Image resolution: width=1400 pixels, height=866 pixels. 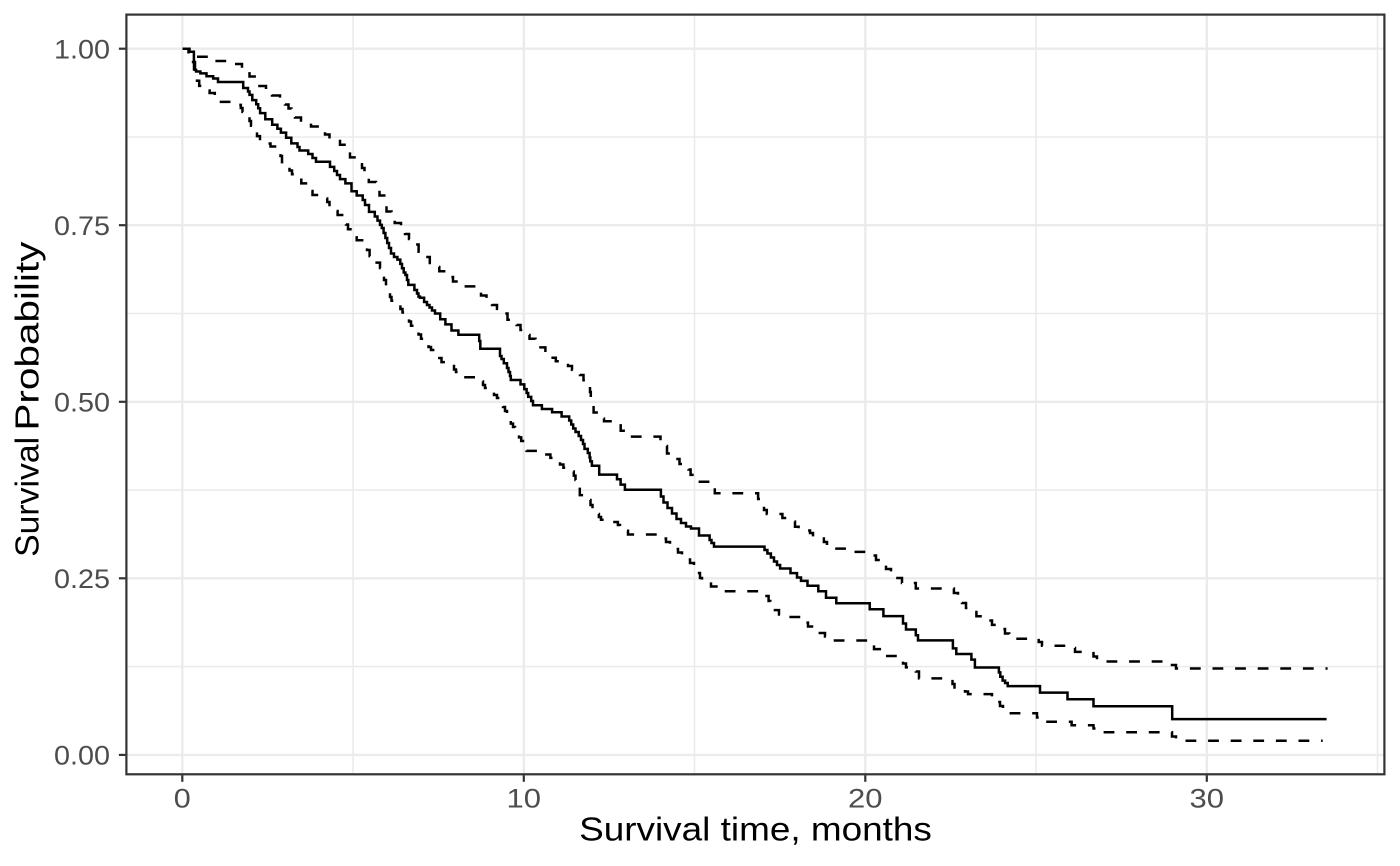 What do you see at coordinates (82, 49) in the screenshot?
I see `svg-text: 1.00` at bounding box center [82, 49].